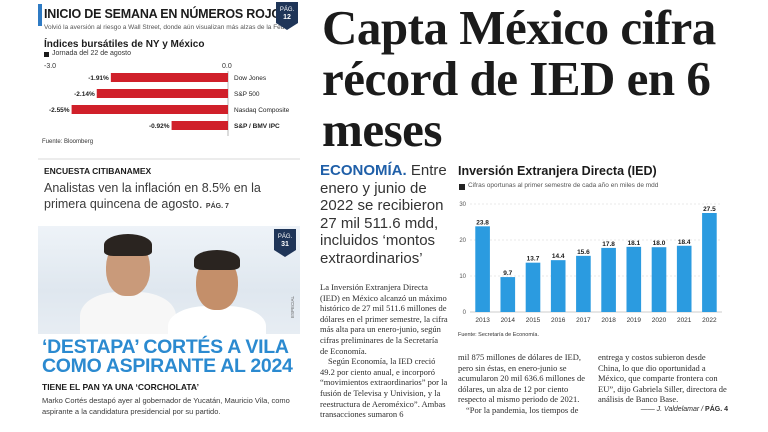  I want to click on bar-2020, so click(659, 279).